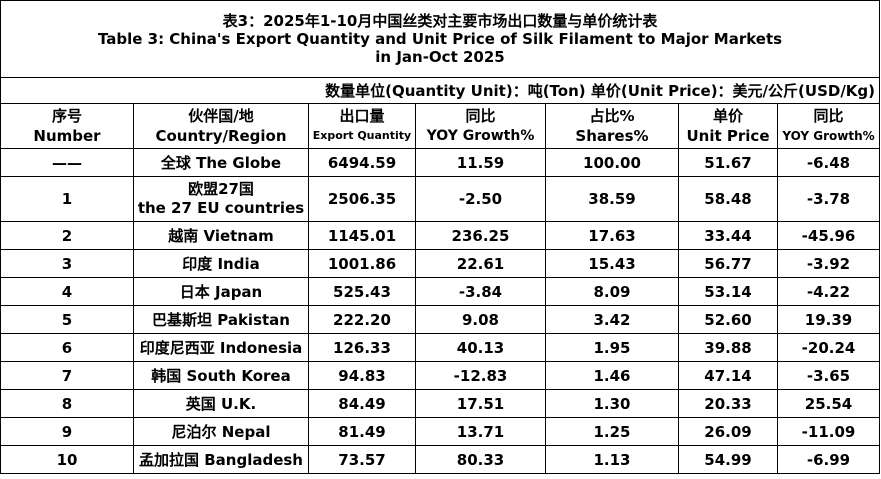 This screenshot has height=479, width=881. I want to click on cell-unit-price: 53.14, so click(728, 291).